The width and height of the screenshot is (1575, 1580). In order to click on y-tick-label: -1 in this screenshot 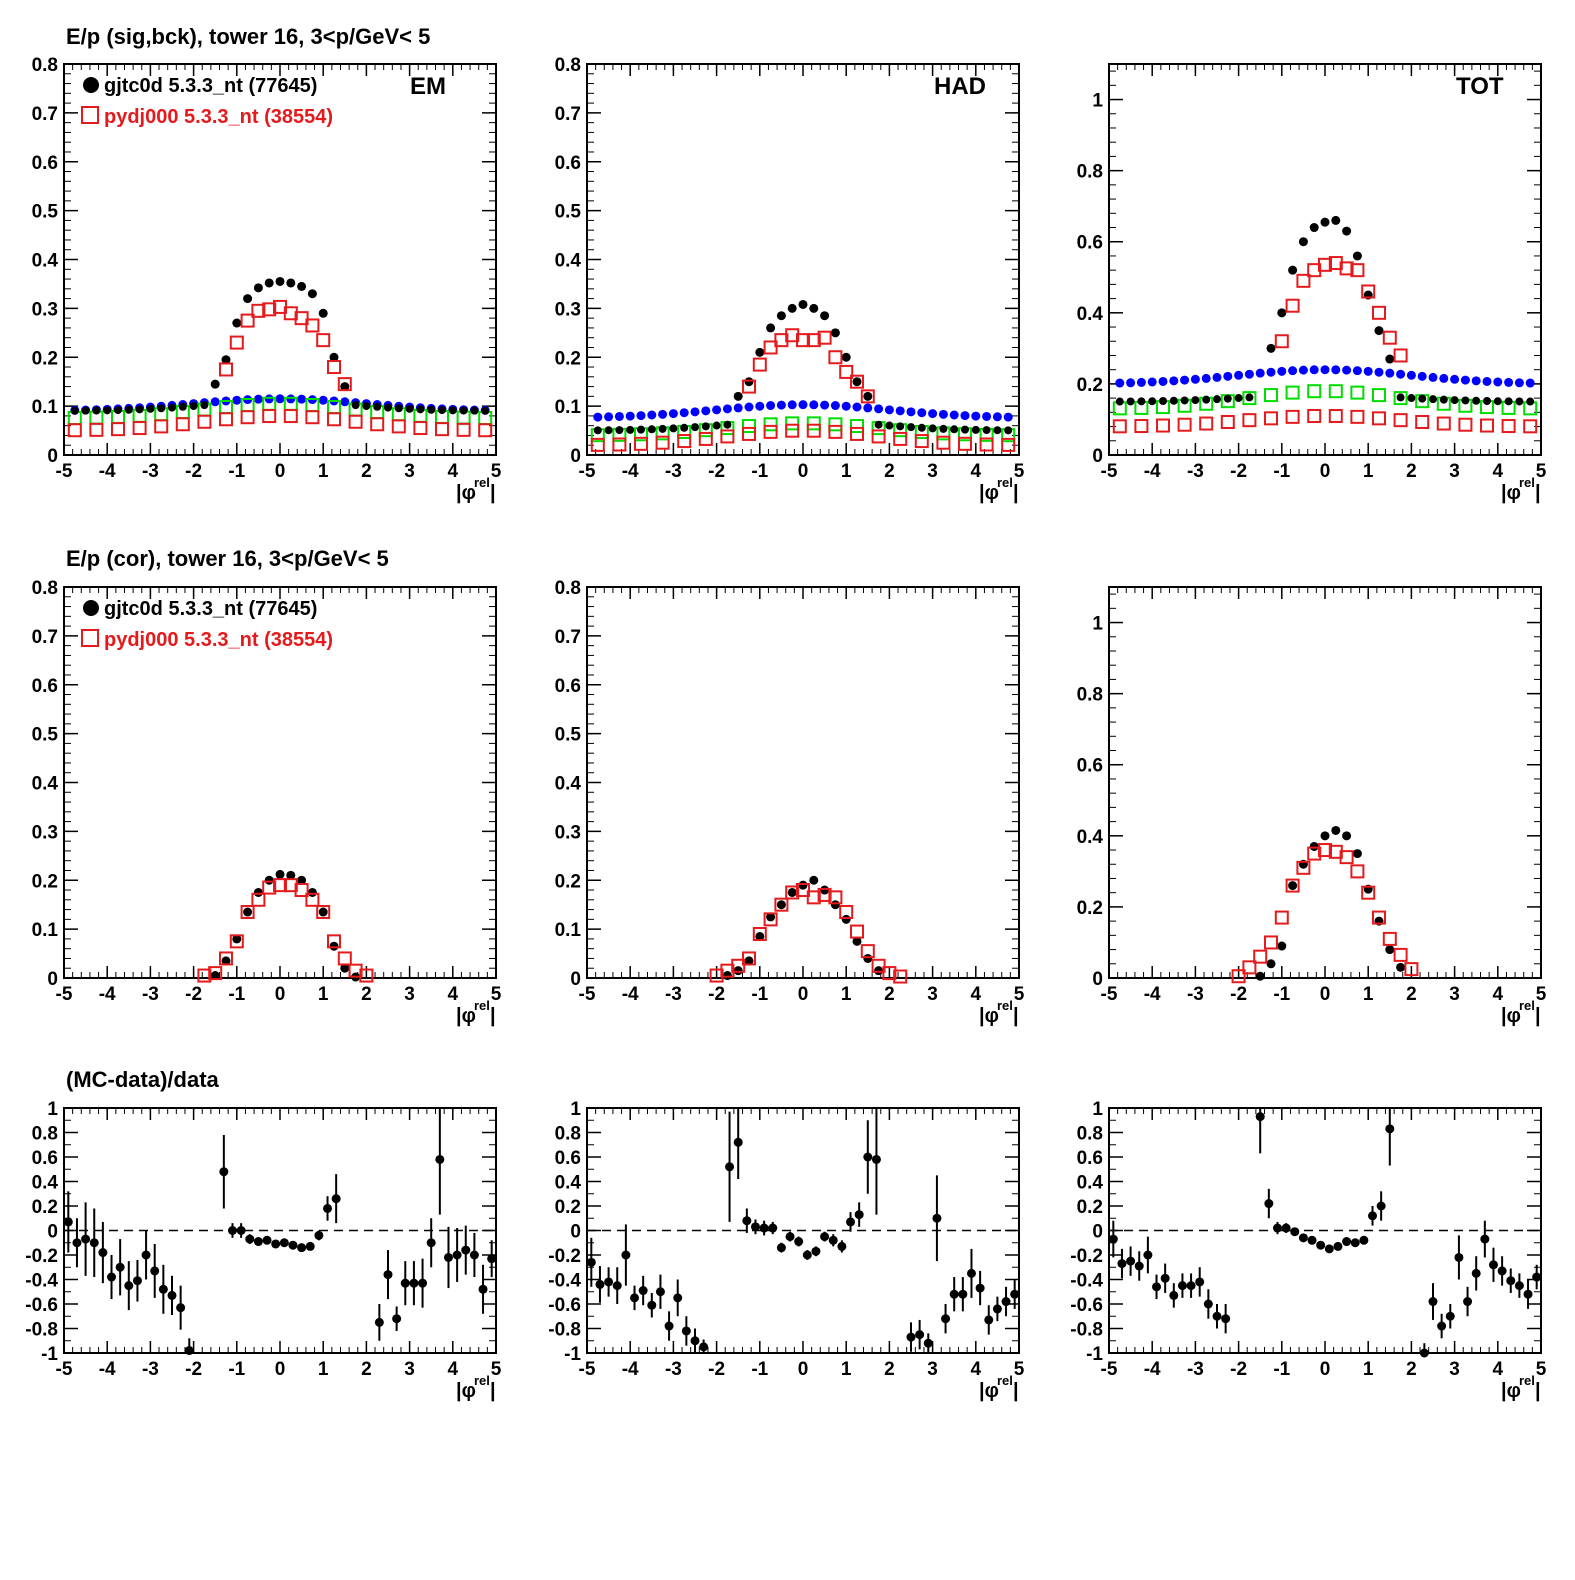, I will do `click(1094, 1354)`.